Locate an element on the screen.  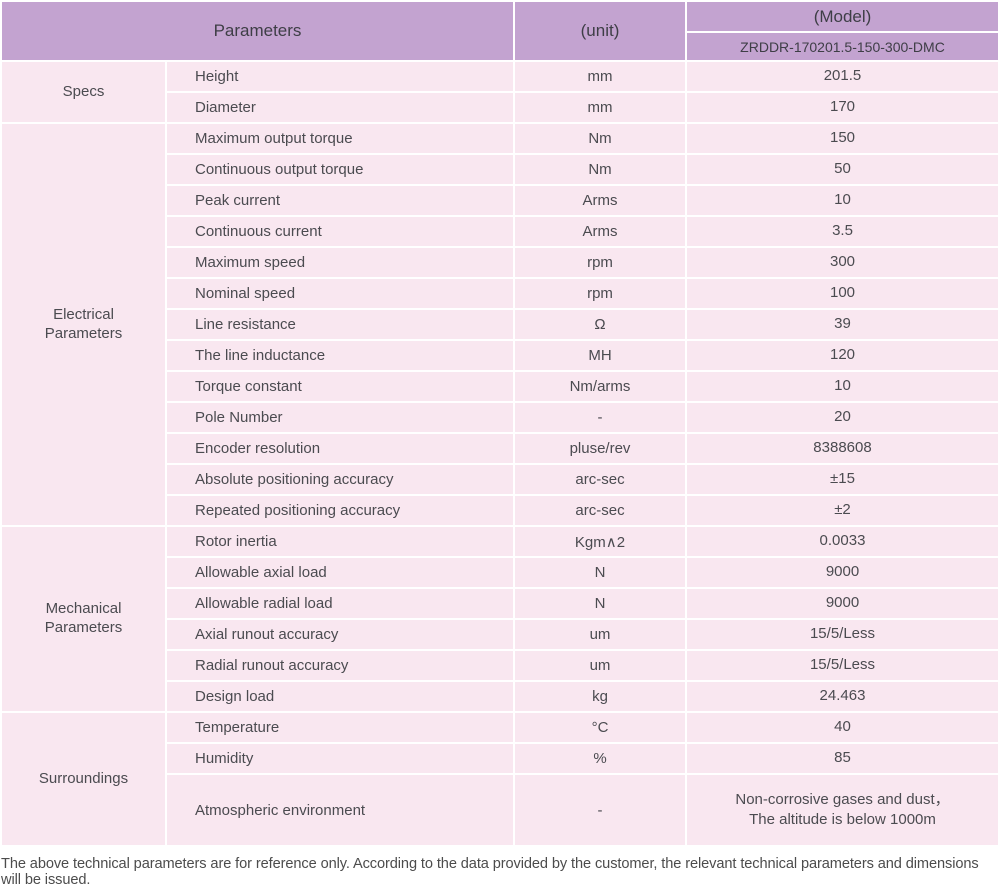
parameter-name-cell: Humidity is located at coordinates (340, 758).